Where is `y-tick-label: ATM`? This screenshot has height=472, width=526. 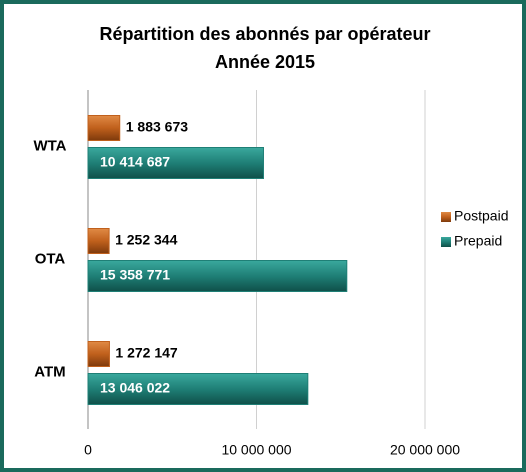 y-tick-label: ATM is located at coordinates (49, 371).